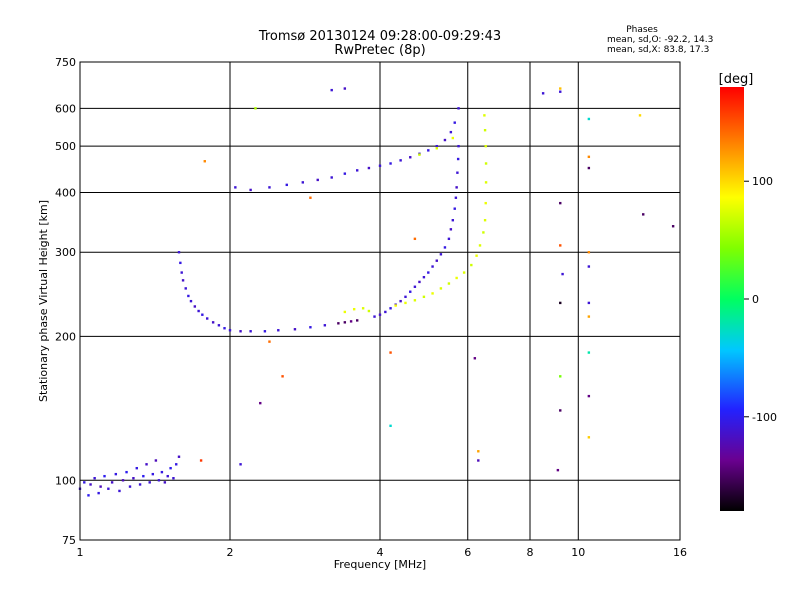 This screenshot has height=600, width=800. I want to click on x-axis-label: Frequency [MHz], so click(380, 564).